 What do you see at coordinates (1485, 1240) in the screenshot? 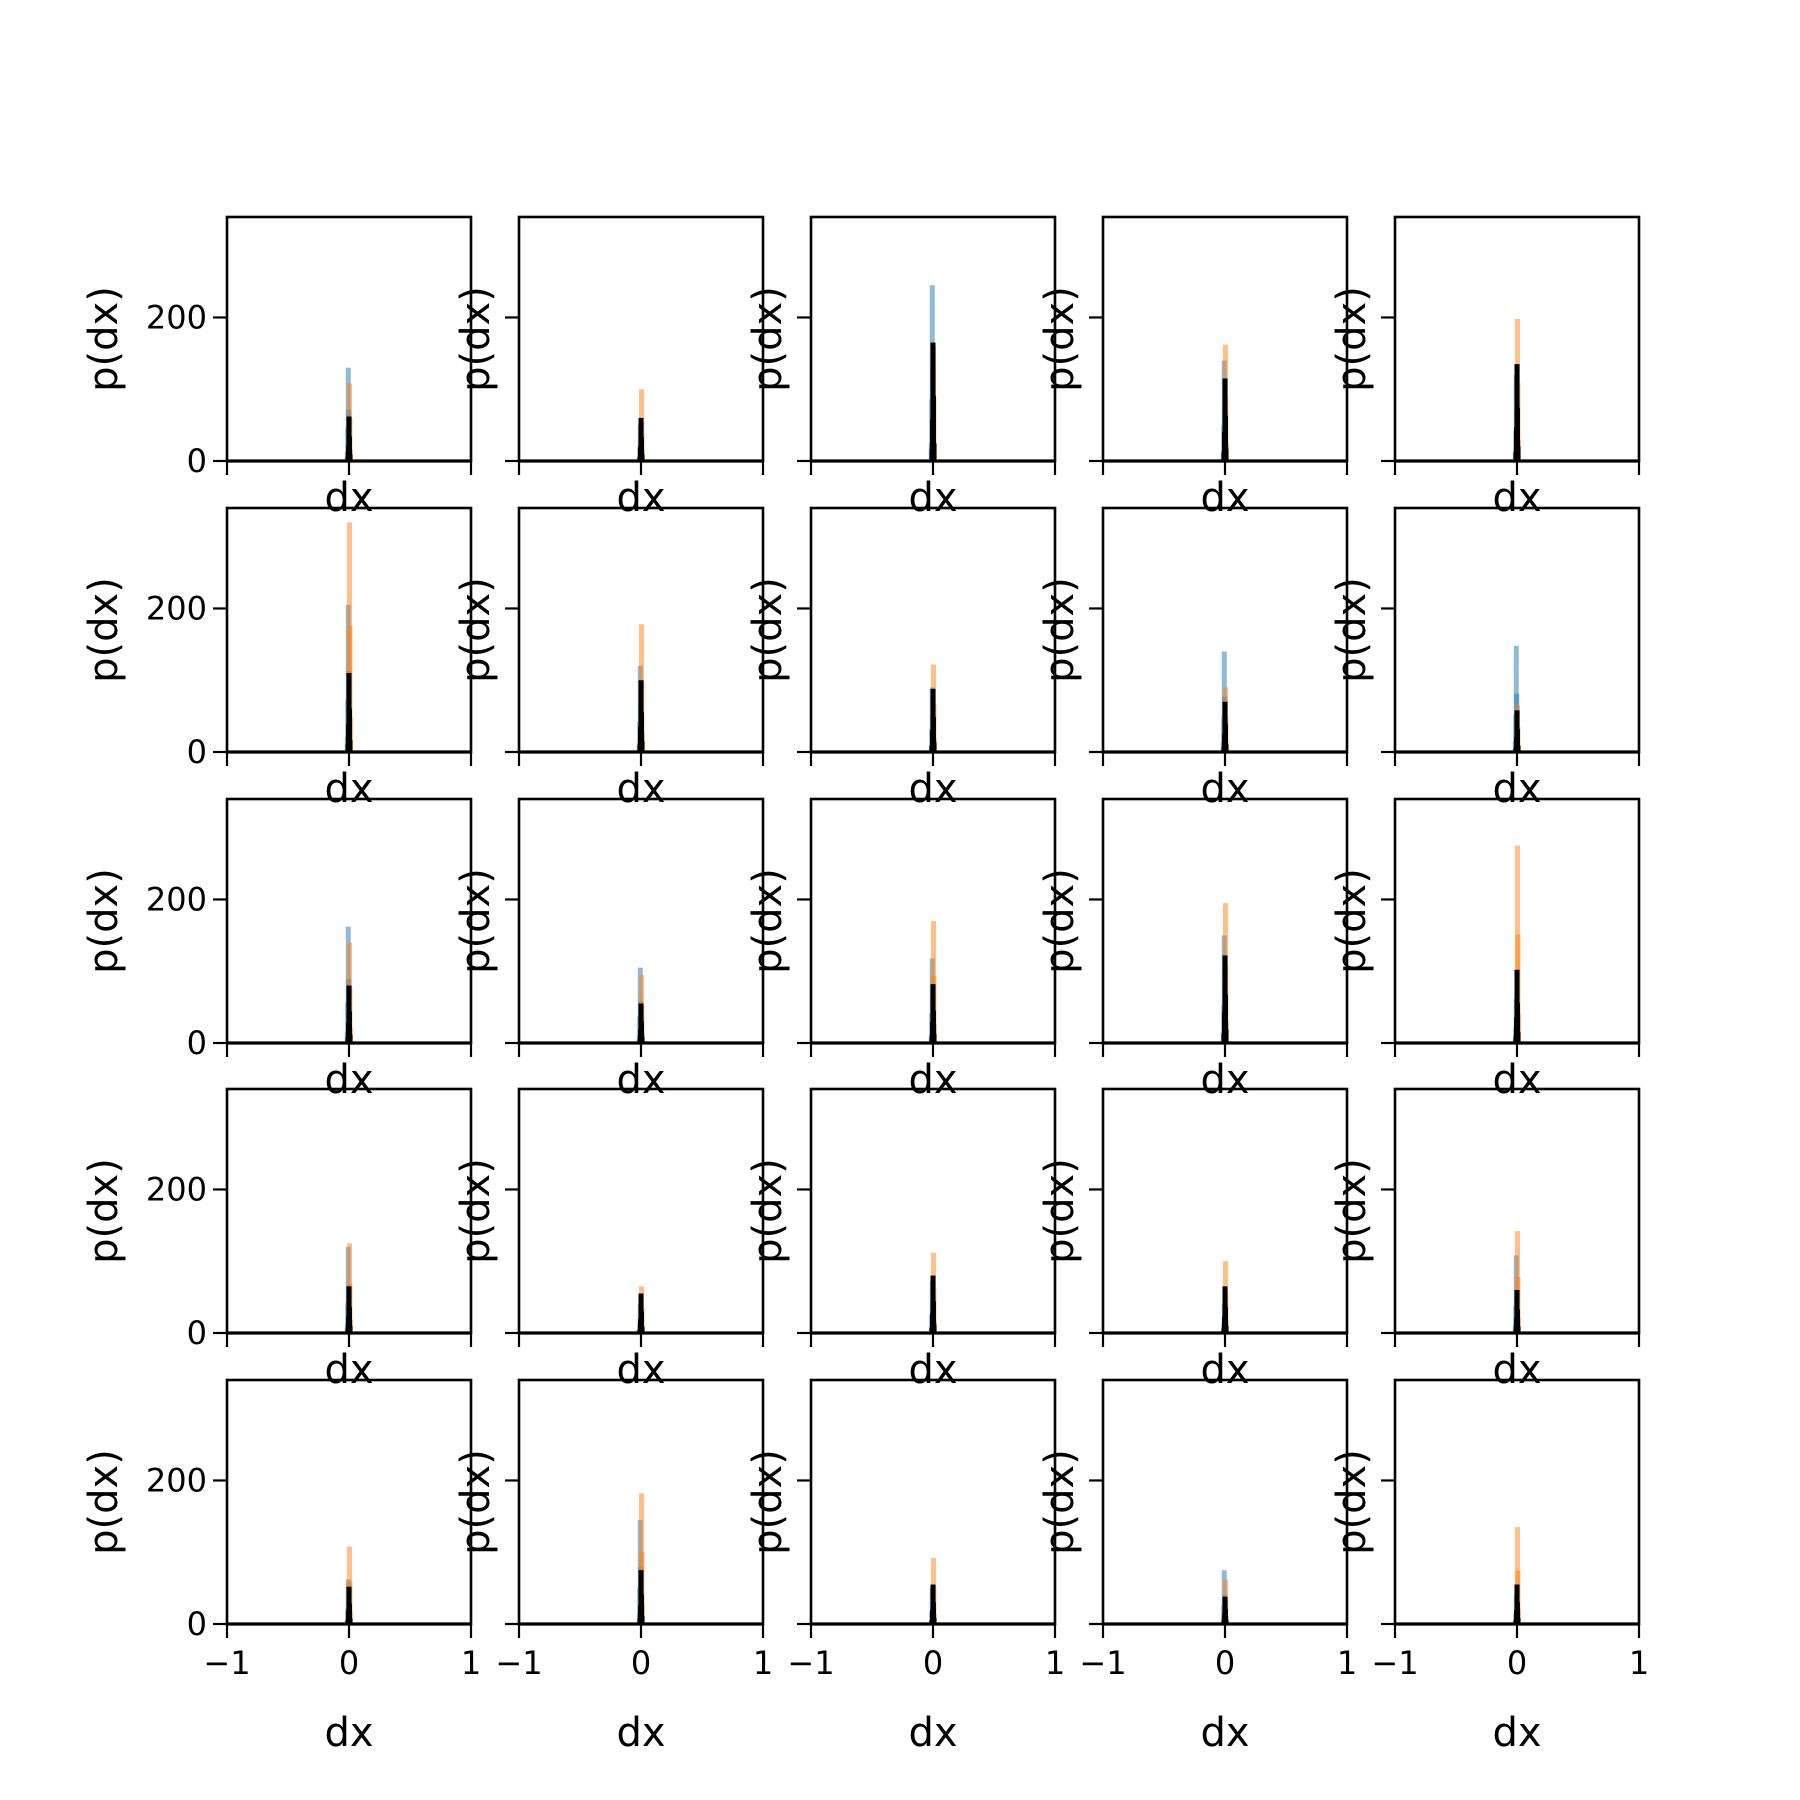
I see `subplot-r3c4: dx p(dx)` at bounding box center [1485, 1240].